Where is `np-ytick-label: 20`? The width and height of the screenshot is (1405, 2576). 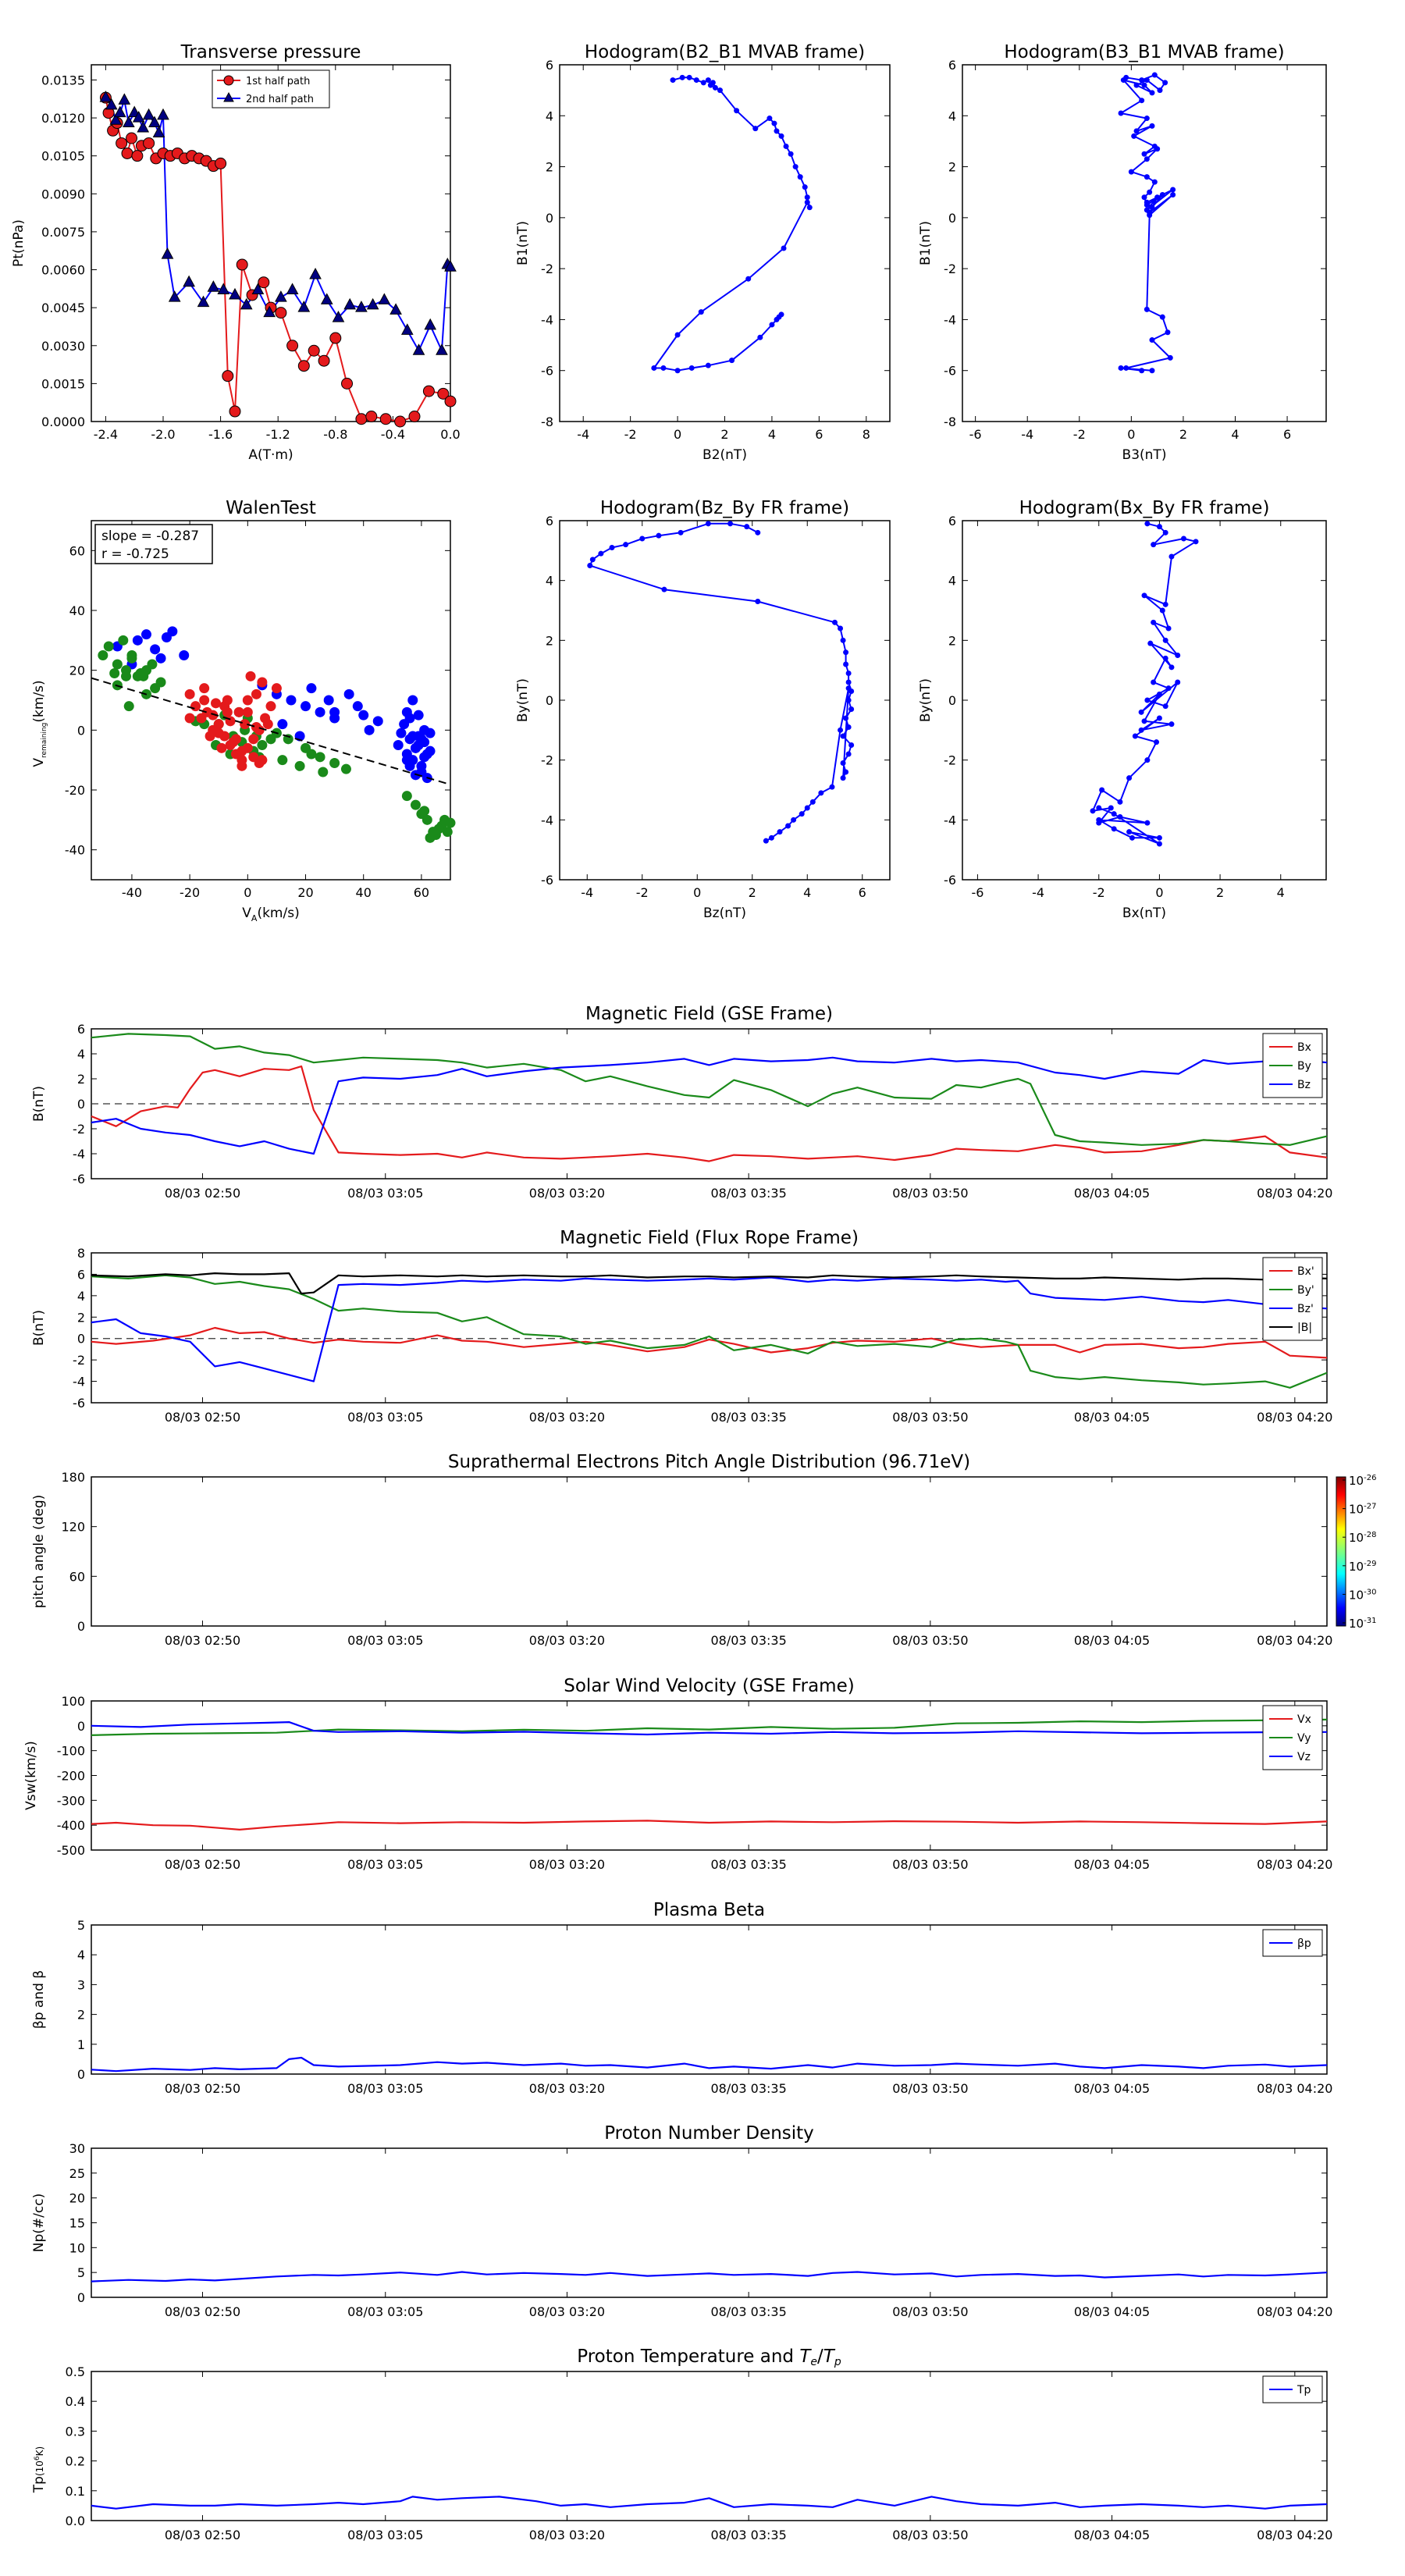 np-ytick-label: 20 is located at coordinates (77, 2198).